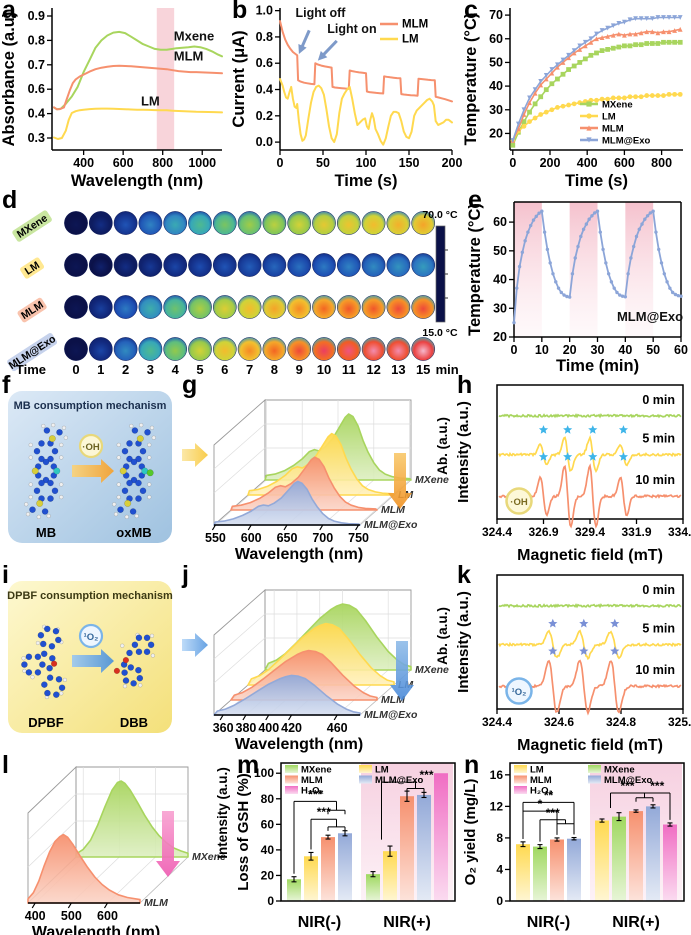 The width and height of the screenshot is (691, 935). I want to click on ros-badge: ·OH, so click(91, 446).